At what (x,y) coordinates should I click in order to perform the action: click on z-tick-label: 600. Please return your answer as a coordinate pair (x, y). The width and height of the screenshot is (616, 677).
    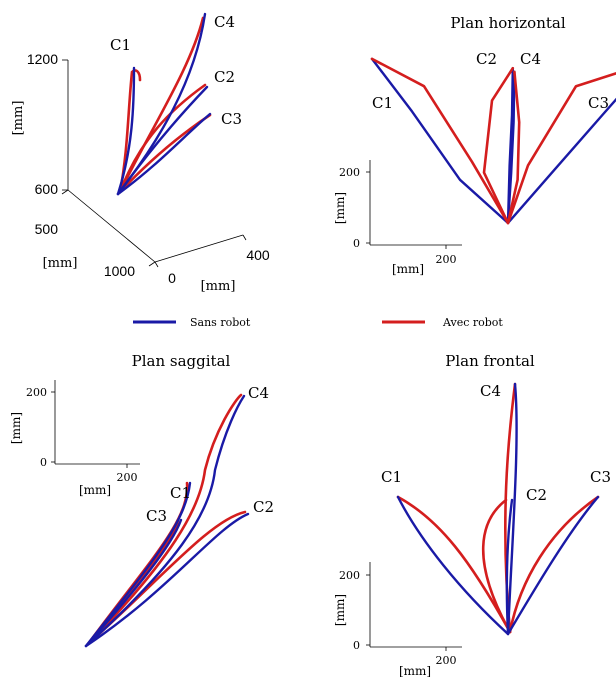
    Looking at the image, I should click on (47, 189).